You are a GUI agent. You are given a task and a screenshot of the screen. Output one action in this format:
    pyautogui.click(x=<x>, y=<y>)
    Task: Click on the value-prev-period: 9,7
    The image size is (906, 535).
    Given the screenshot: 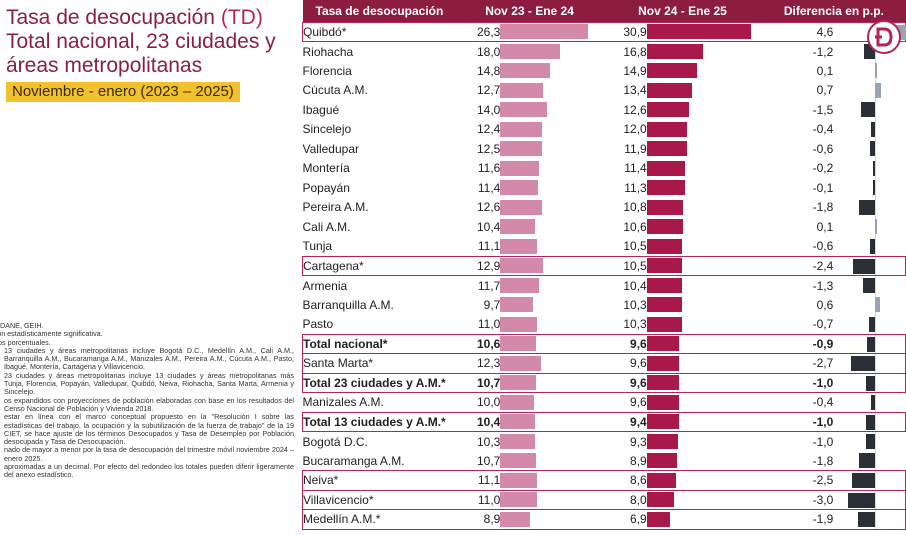 What is the action you would take?
    pyautogui.click(x=492, y=304)
    